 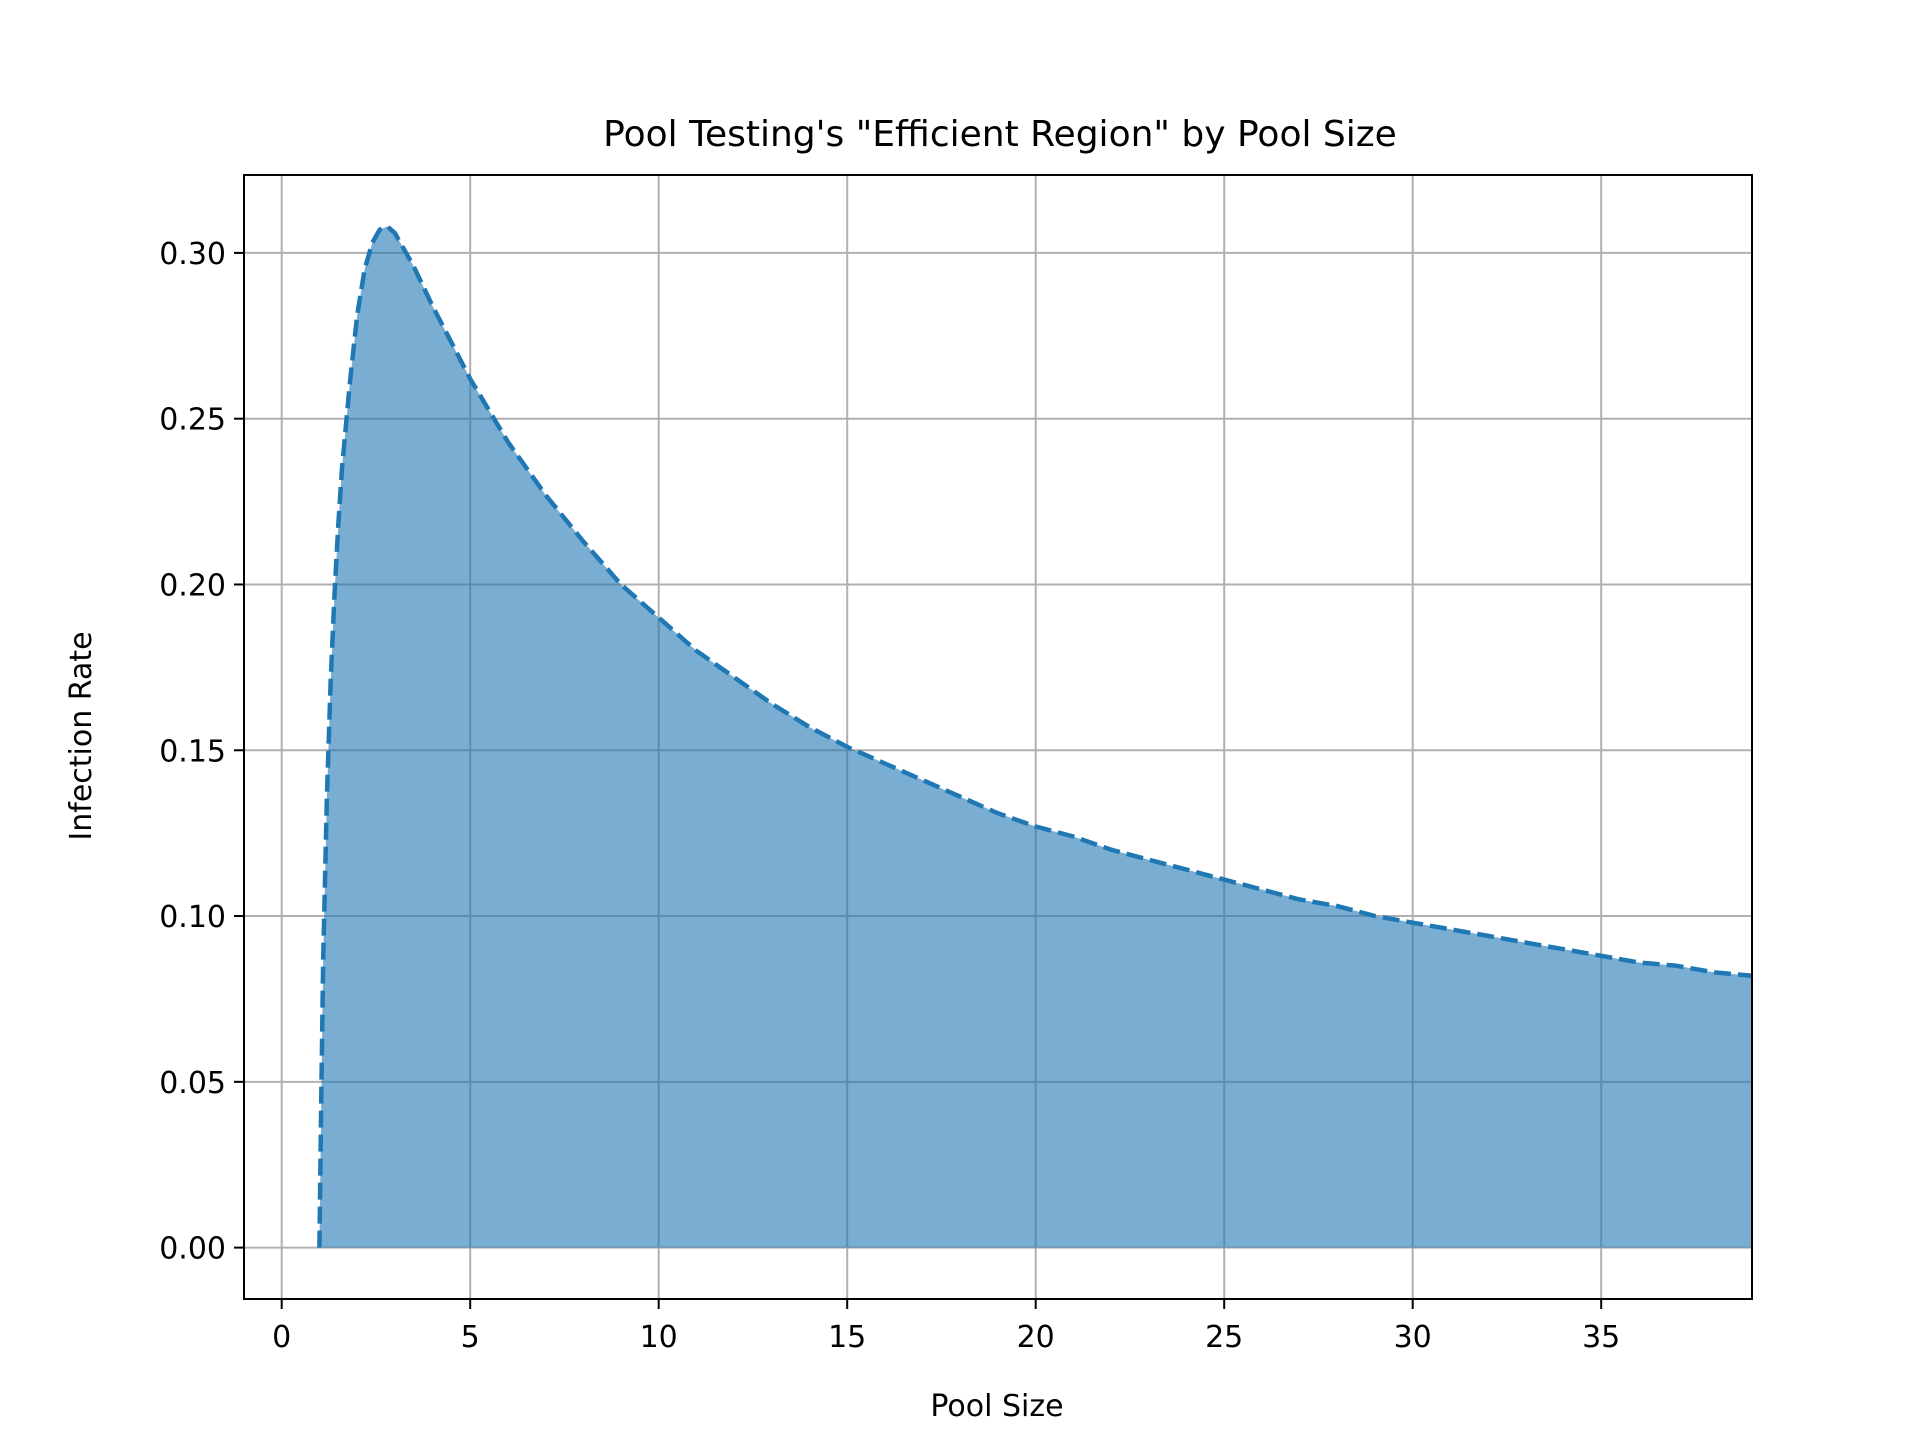 What do you see at coordinates (192, 420) in the screenshot?
I see `y-tick-label: 0.25` at bounding box center [192, 420].